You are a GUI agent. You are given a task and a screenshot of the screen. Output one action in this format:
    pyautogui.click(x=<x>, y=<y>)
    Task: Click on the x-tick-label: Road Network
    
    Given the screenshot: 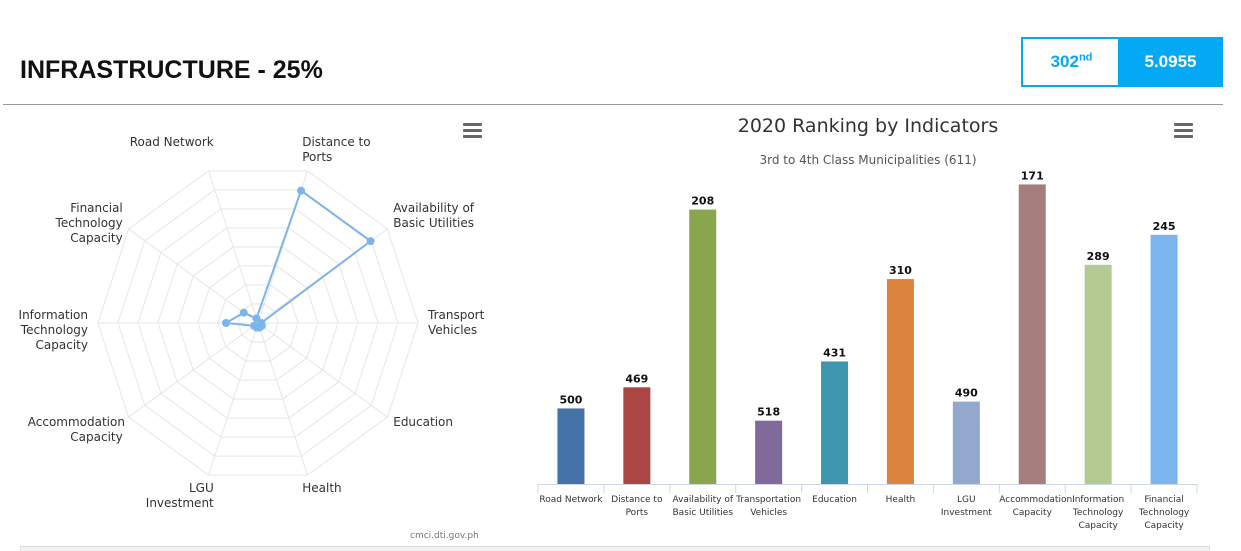 What is the action you would take?
    pyautogui.click(x=571, y=500)
    